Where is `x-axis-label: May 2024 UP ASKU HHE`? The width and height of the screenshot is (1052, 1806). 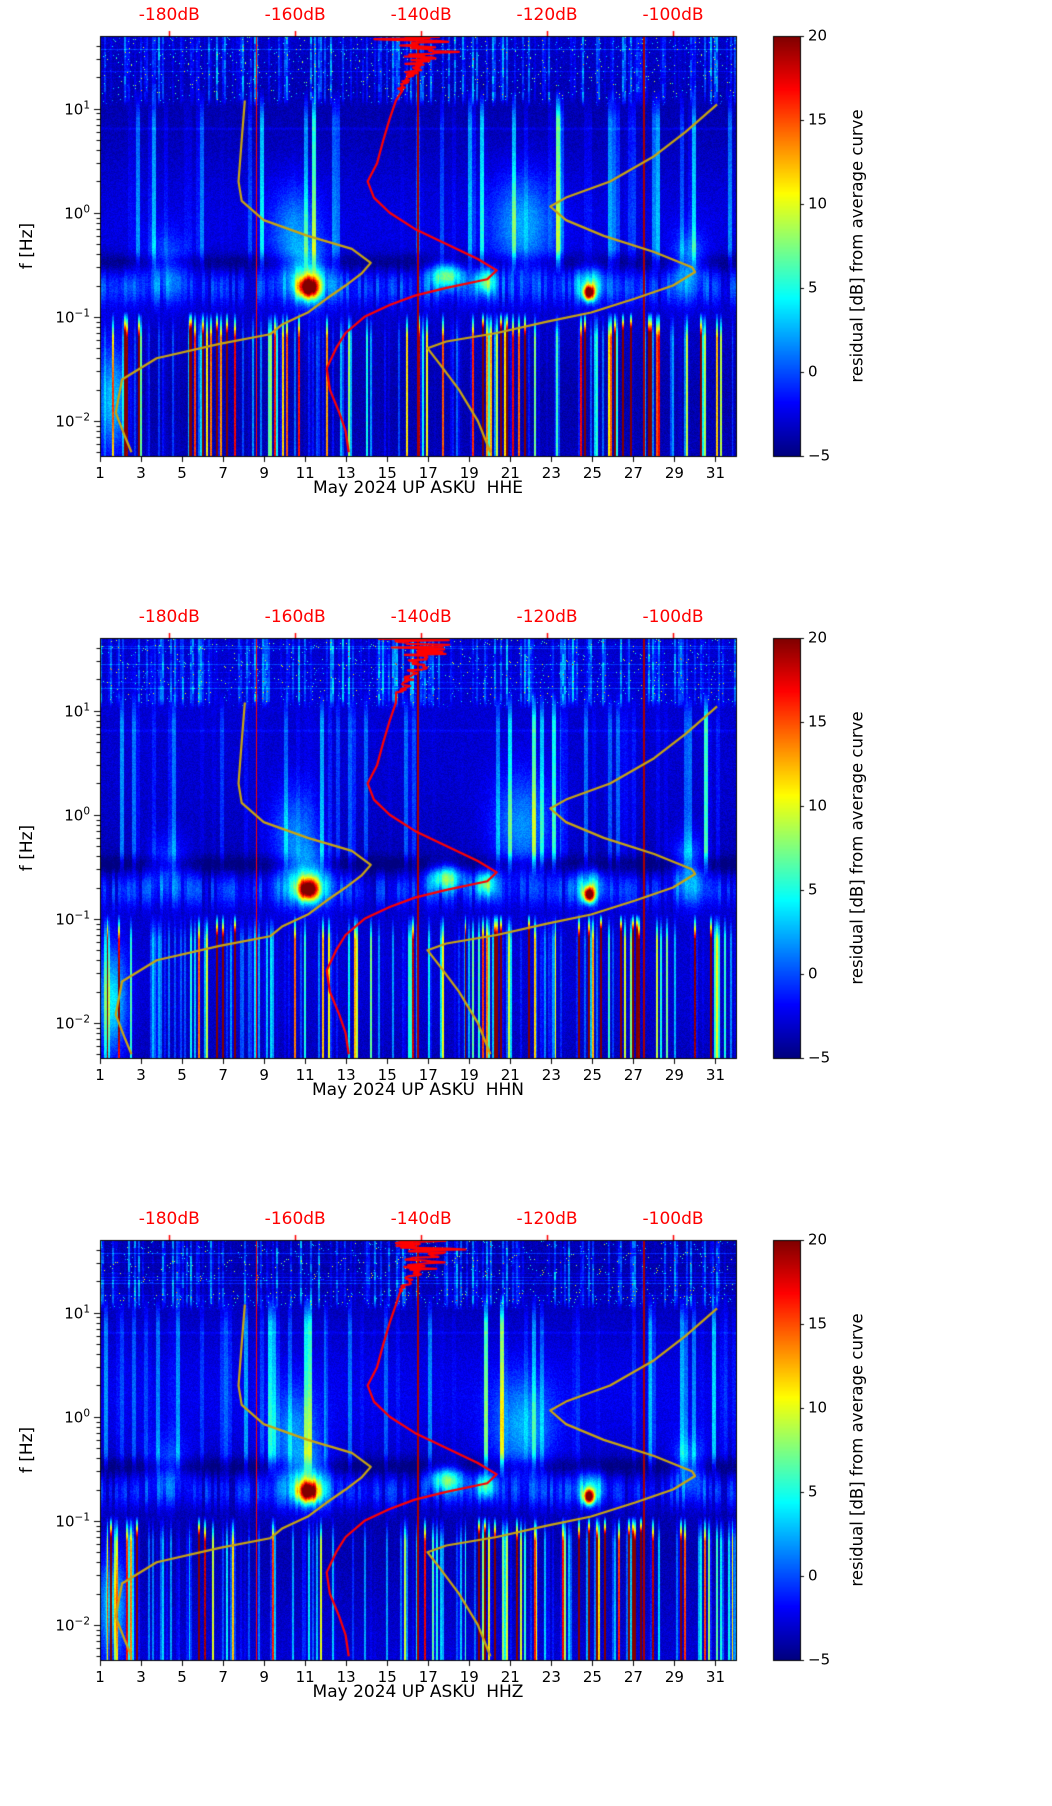 x-axis-label: May 2024 UP ASKU HHE is located at coordinates (418, 488).